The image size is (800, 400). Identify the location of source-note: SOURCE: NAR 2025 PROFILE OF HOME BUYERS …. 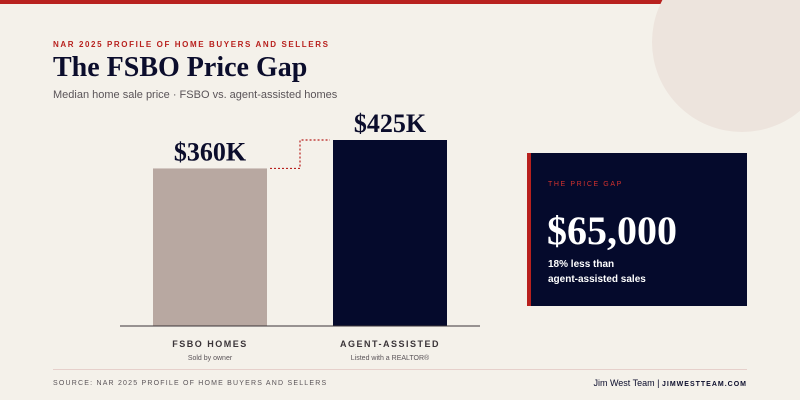
(190, 383).